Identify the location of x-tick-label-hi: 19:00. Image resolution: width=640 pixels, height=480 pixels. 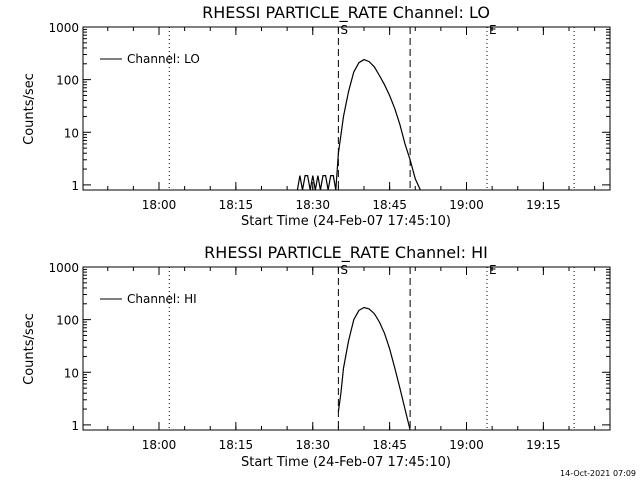
(466, 445).